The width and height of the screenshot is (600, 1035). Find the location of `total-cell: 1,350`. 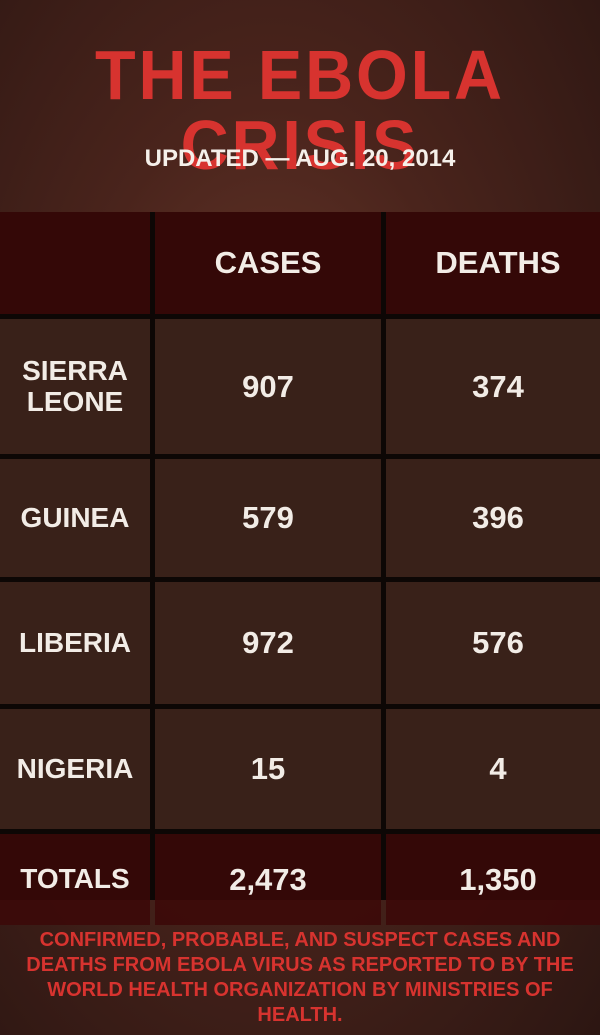

total-cell: 1,350 is located at coordinates (493, 879).